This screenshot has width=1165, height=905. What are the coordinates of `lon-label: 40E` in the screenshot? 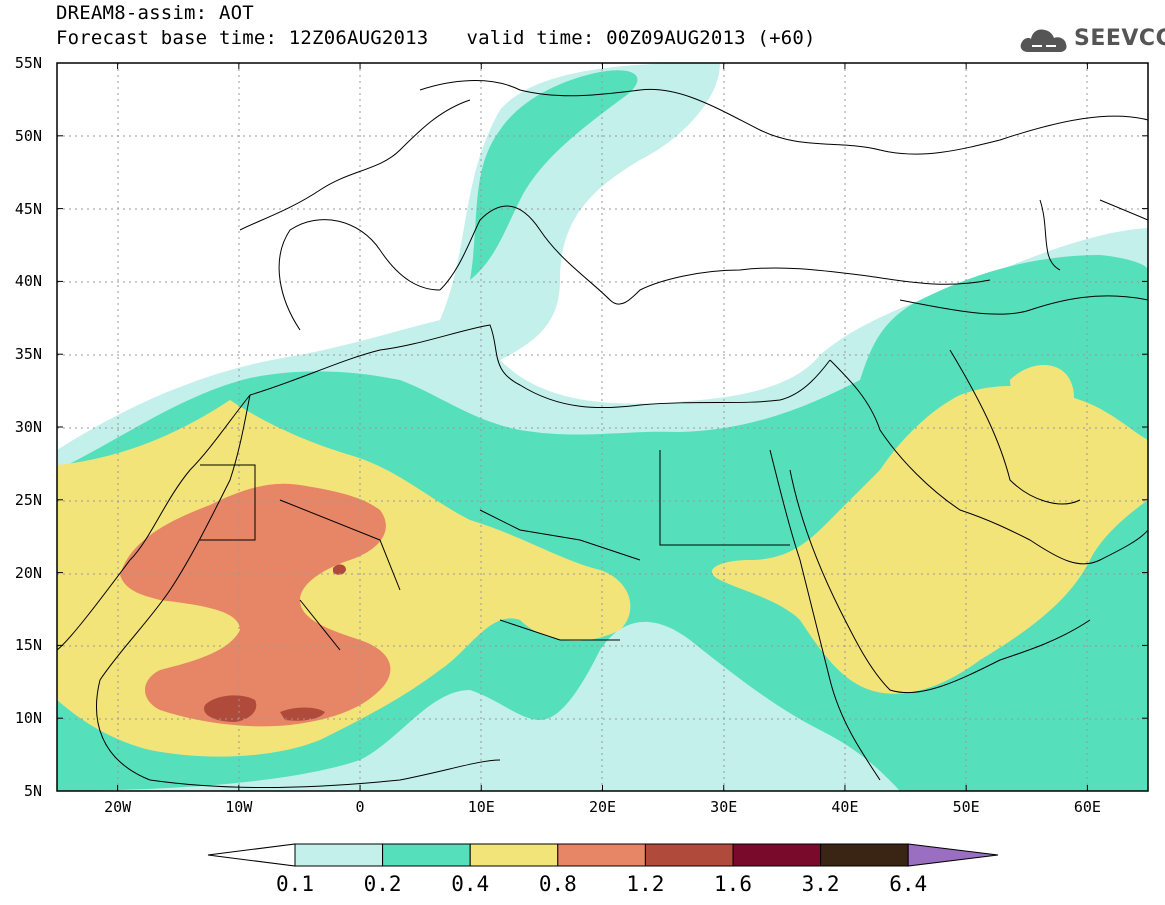 It's located at (845, 807).